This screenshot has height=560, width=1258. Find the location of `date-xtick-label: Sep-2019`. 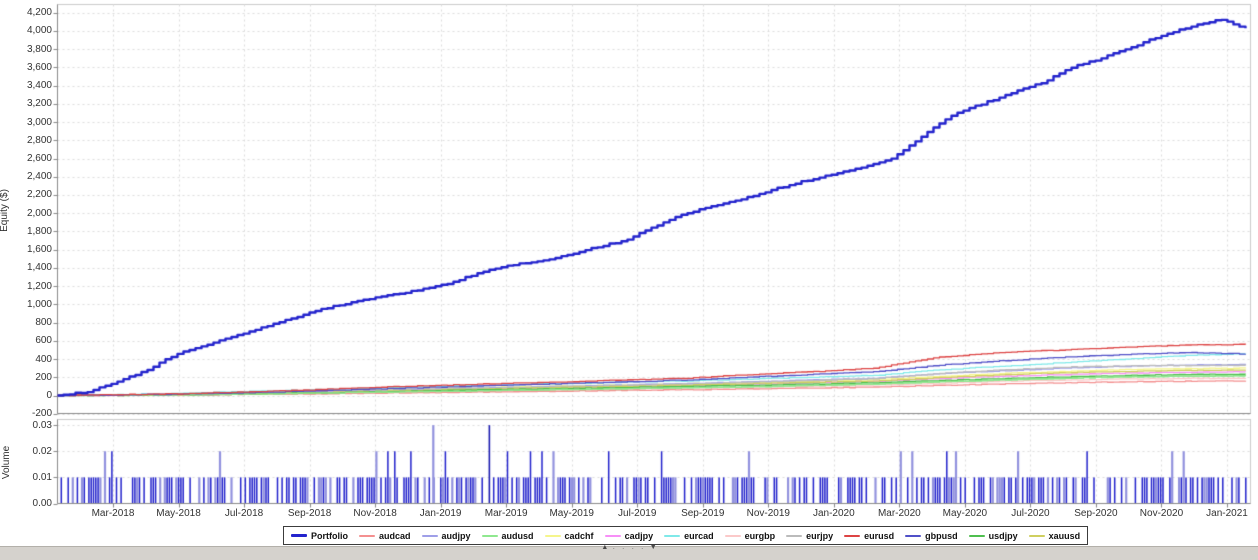

date-xtick-label: Sep-2019 is located at coordinates (703, 513).